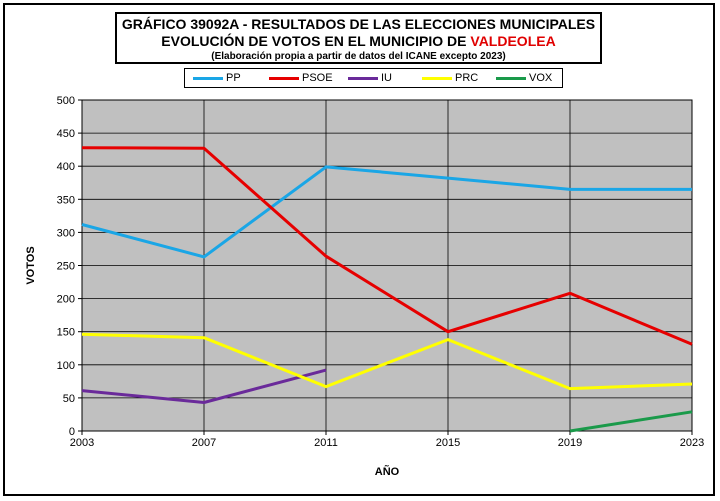 The height and width of the screenshot is (501, 720). I want to click on x-tick-label: 2003, so click(82, 443).